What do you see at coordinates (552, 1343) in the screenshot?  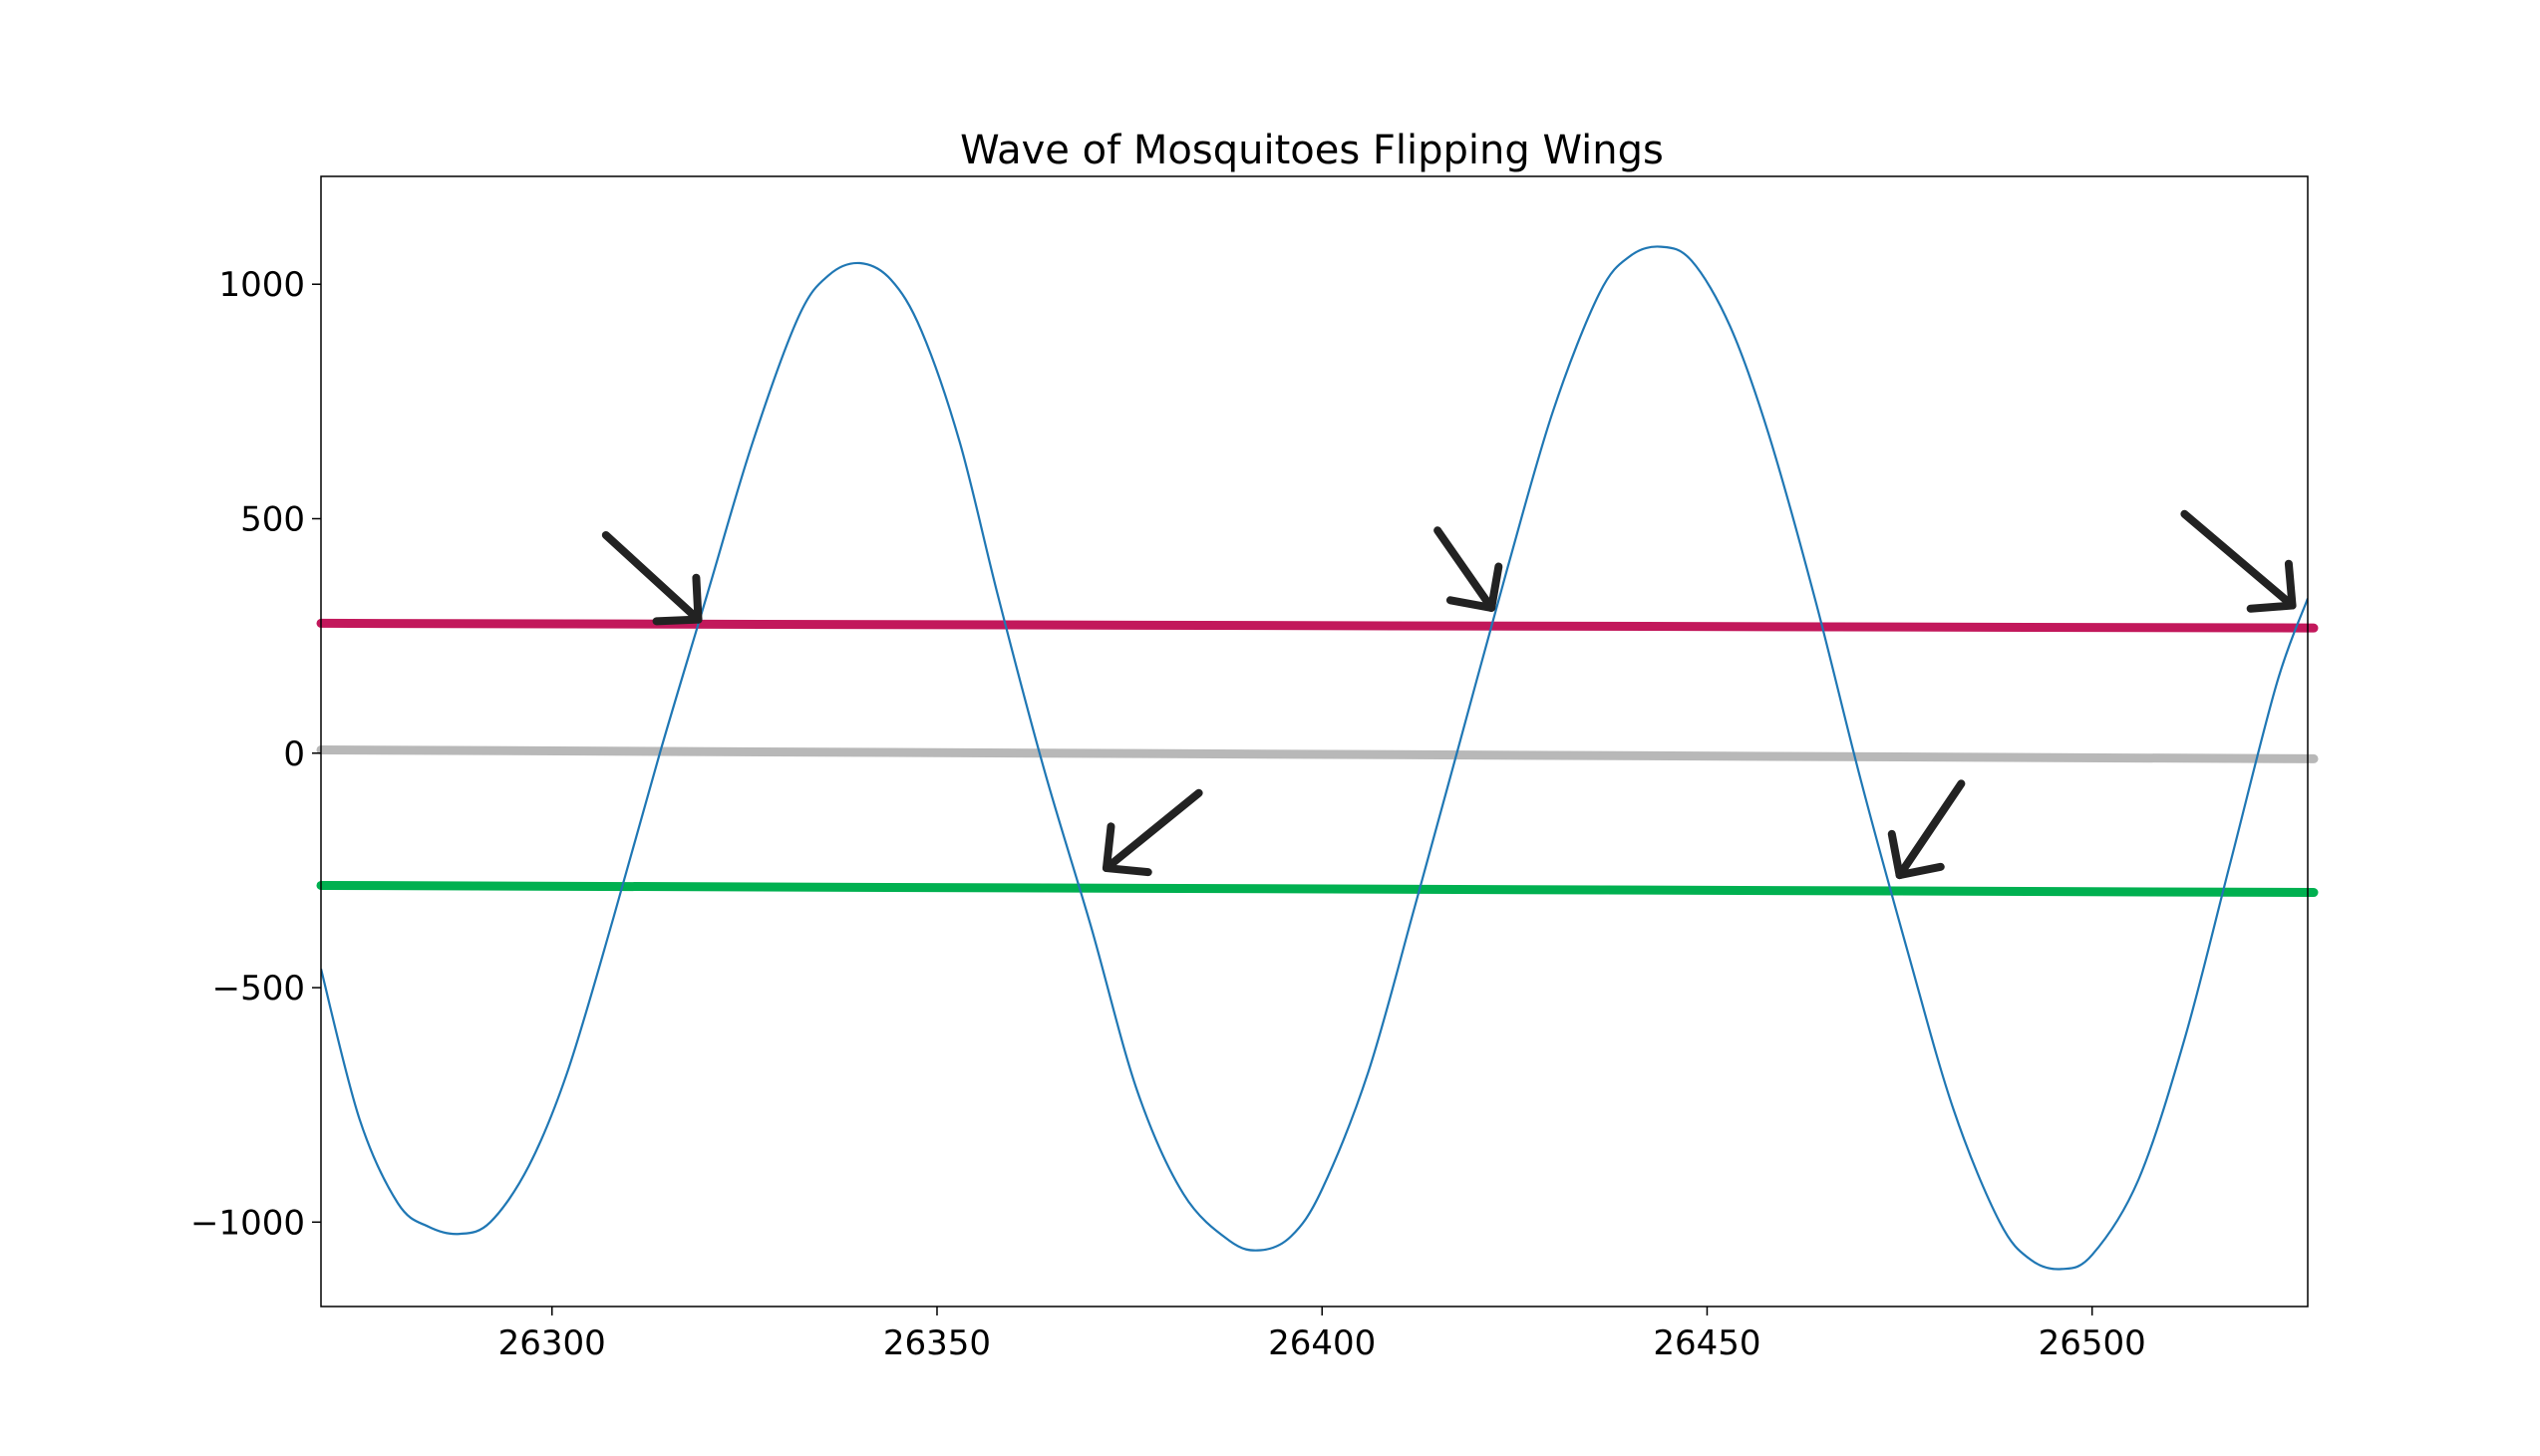 I see `x-tick-label: 26300` at bounding box center [552, 1343].